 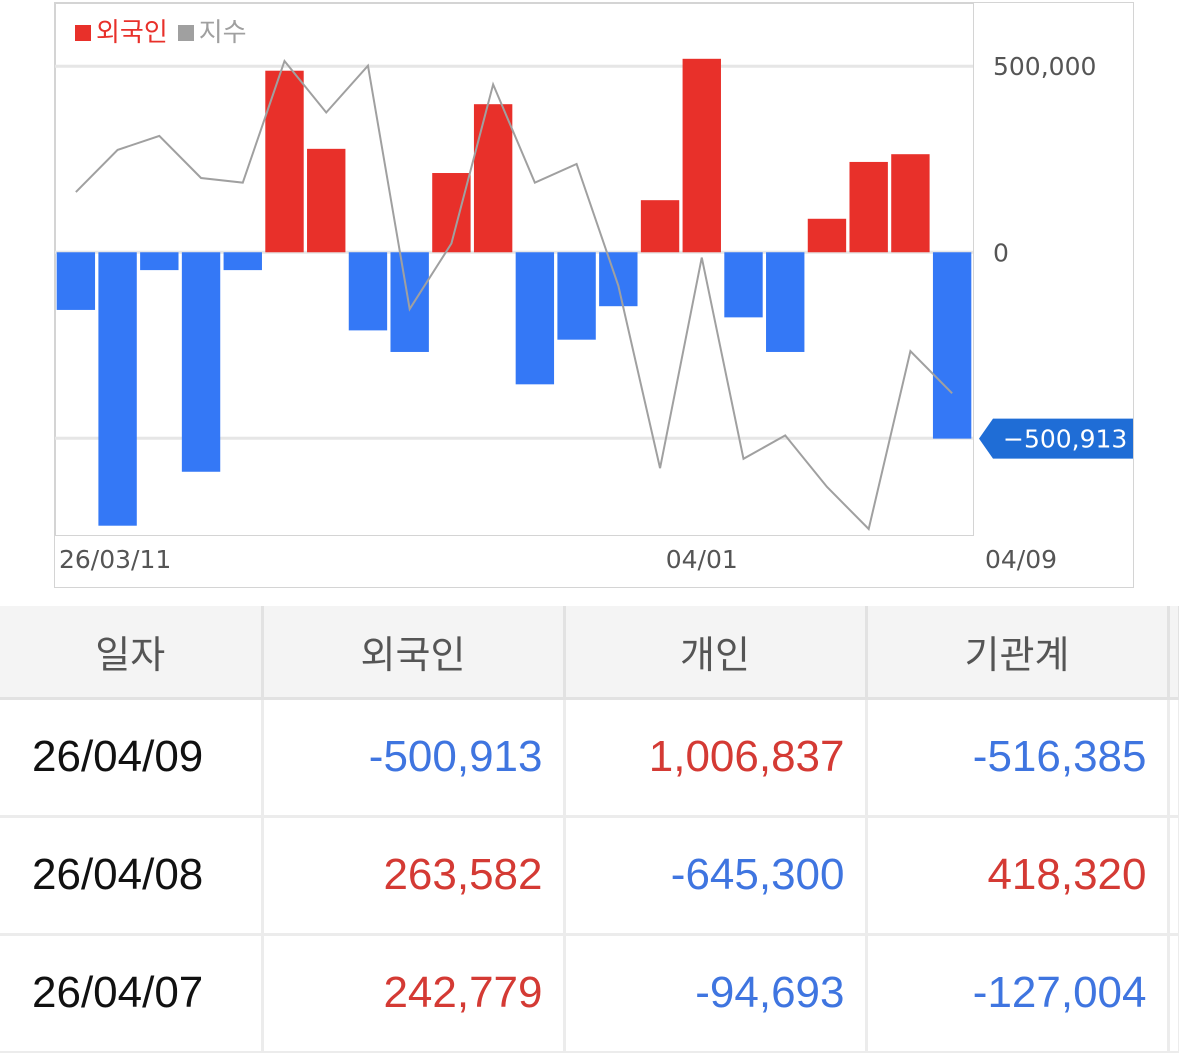 I want to click on legend-swatch-index, so click(x=185, y=33).